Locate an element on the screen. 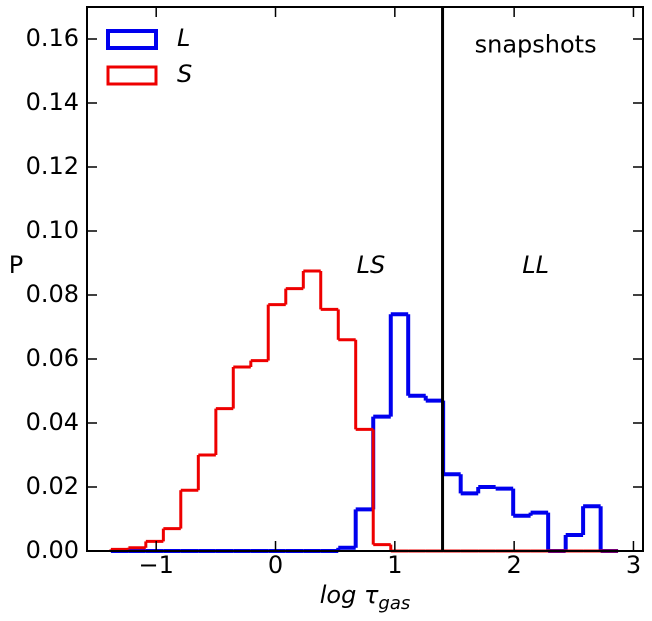  x-tick-label: −1 is located at coordinates (156, 565).